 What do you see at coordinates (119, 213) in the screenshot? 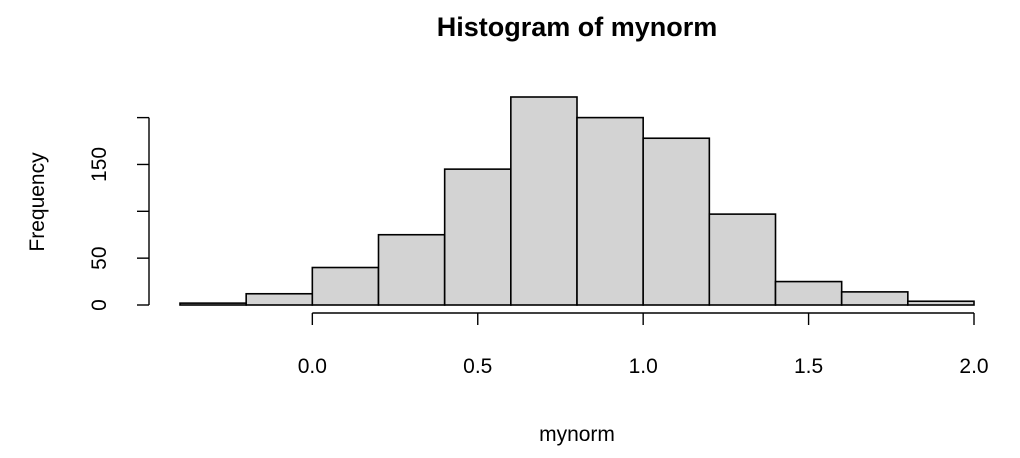
I see `y-axis: 0 50 150` at bounding box center [119, 213].